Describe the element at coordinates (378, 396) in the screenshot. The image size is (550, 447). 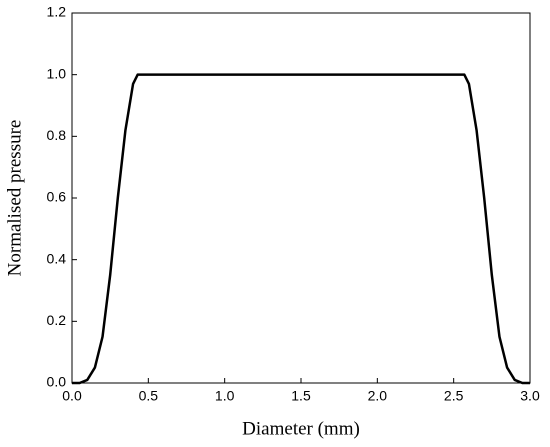
I see `x-tick-label: 2.0` at that location.